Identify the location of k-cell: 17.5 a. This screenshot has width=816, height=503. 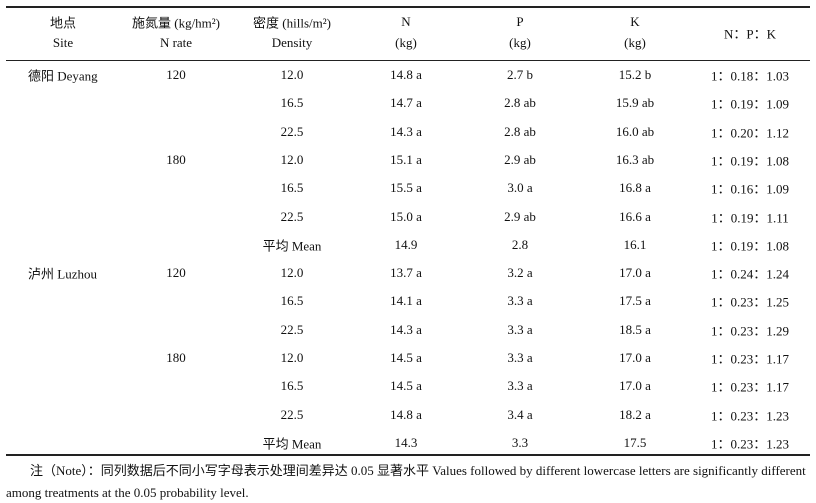
(635, 301).